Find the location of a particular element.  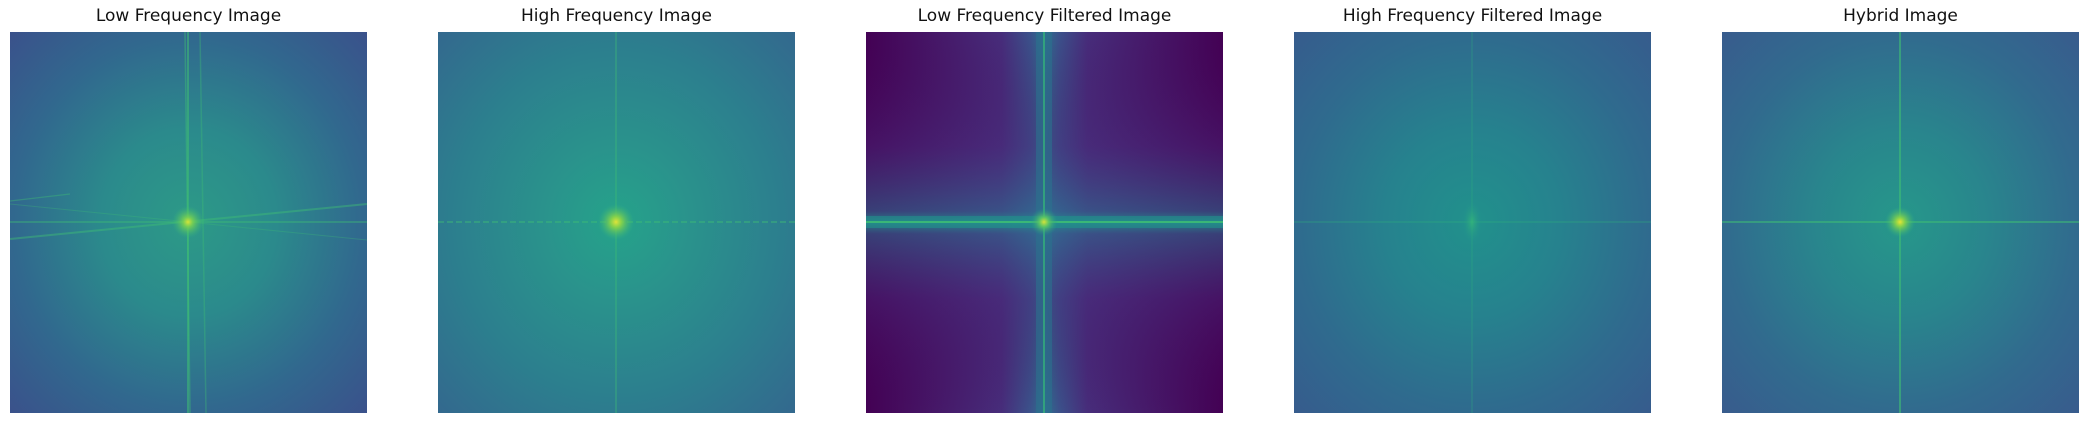

panel-title: Hybrid Image is located at coordinates (1900, 16).